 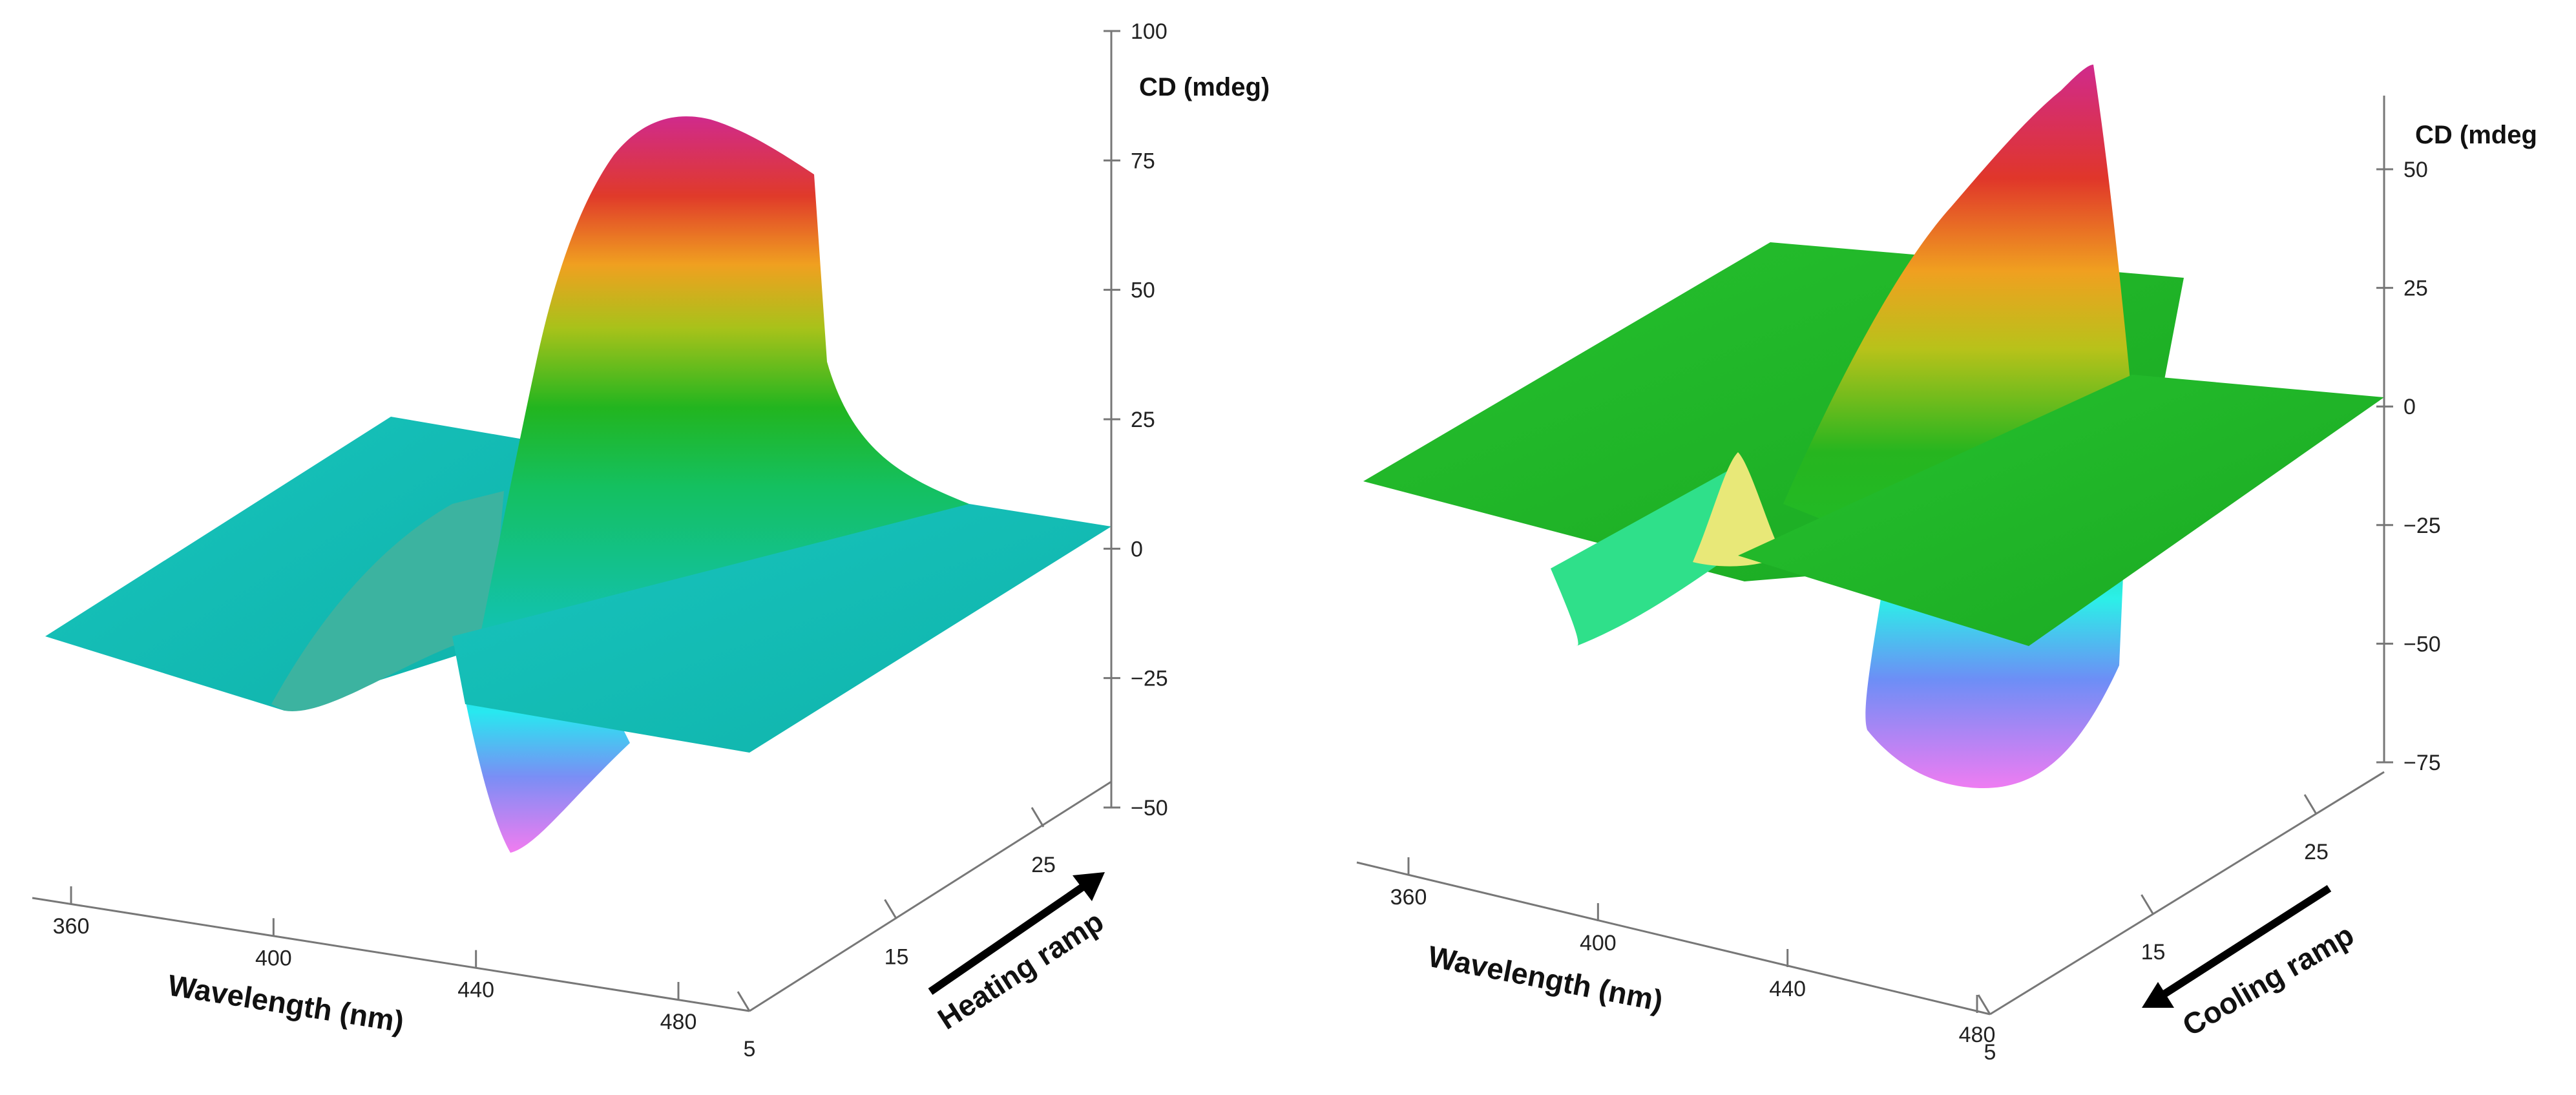 What do you see at coordinates (2422, 763) in the screenshot?
I see `z-tick-label: −75` at bounding box center [2422, 763].